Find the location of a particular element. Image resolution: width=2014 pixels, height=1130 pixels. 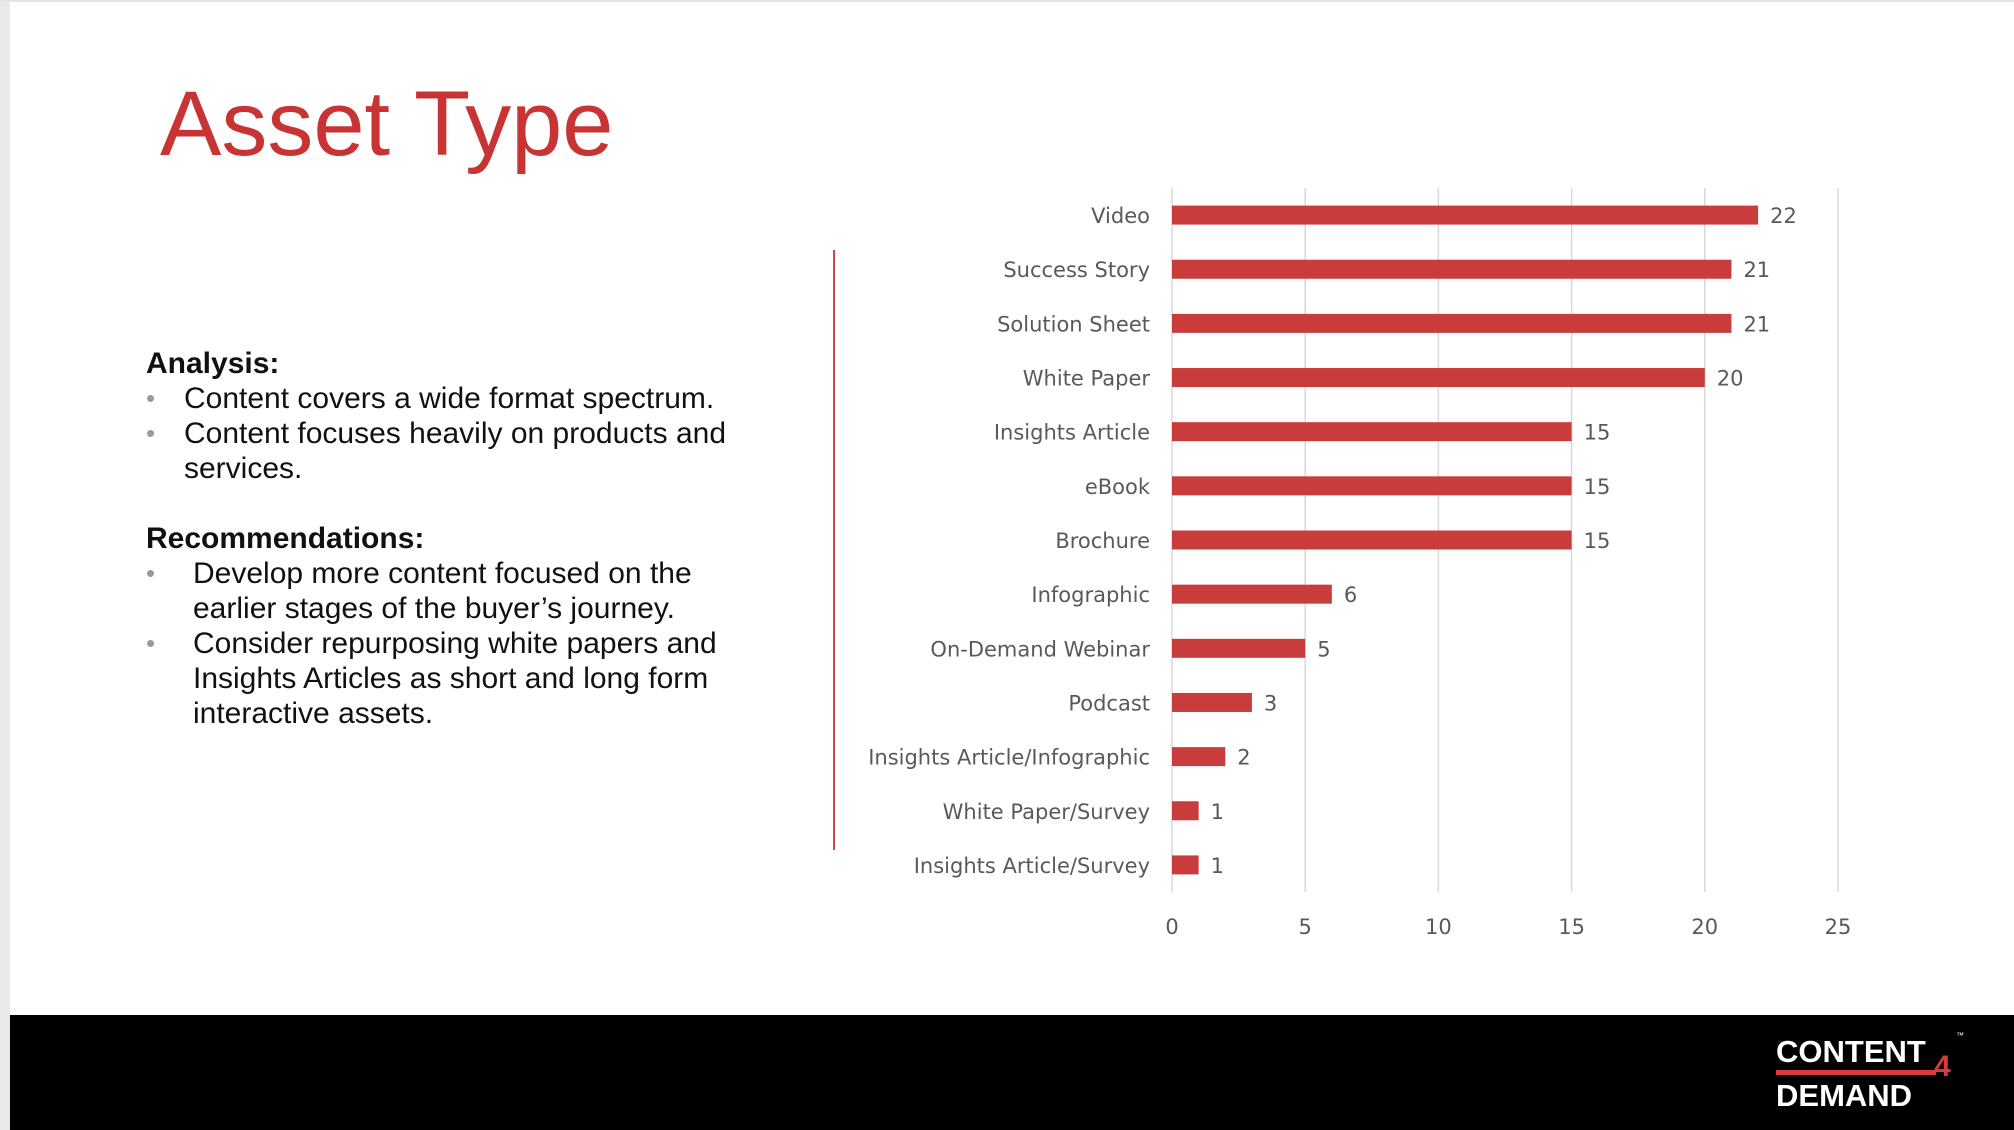

logo-text-demand: DEMAND is located at coordinates (1844, 1095).